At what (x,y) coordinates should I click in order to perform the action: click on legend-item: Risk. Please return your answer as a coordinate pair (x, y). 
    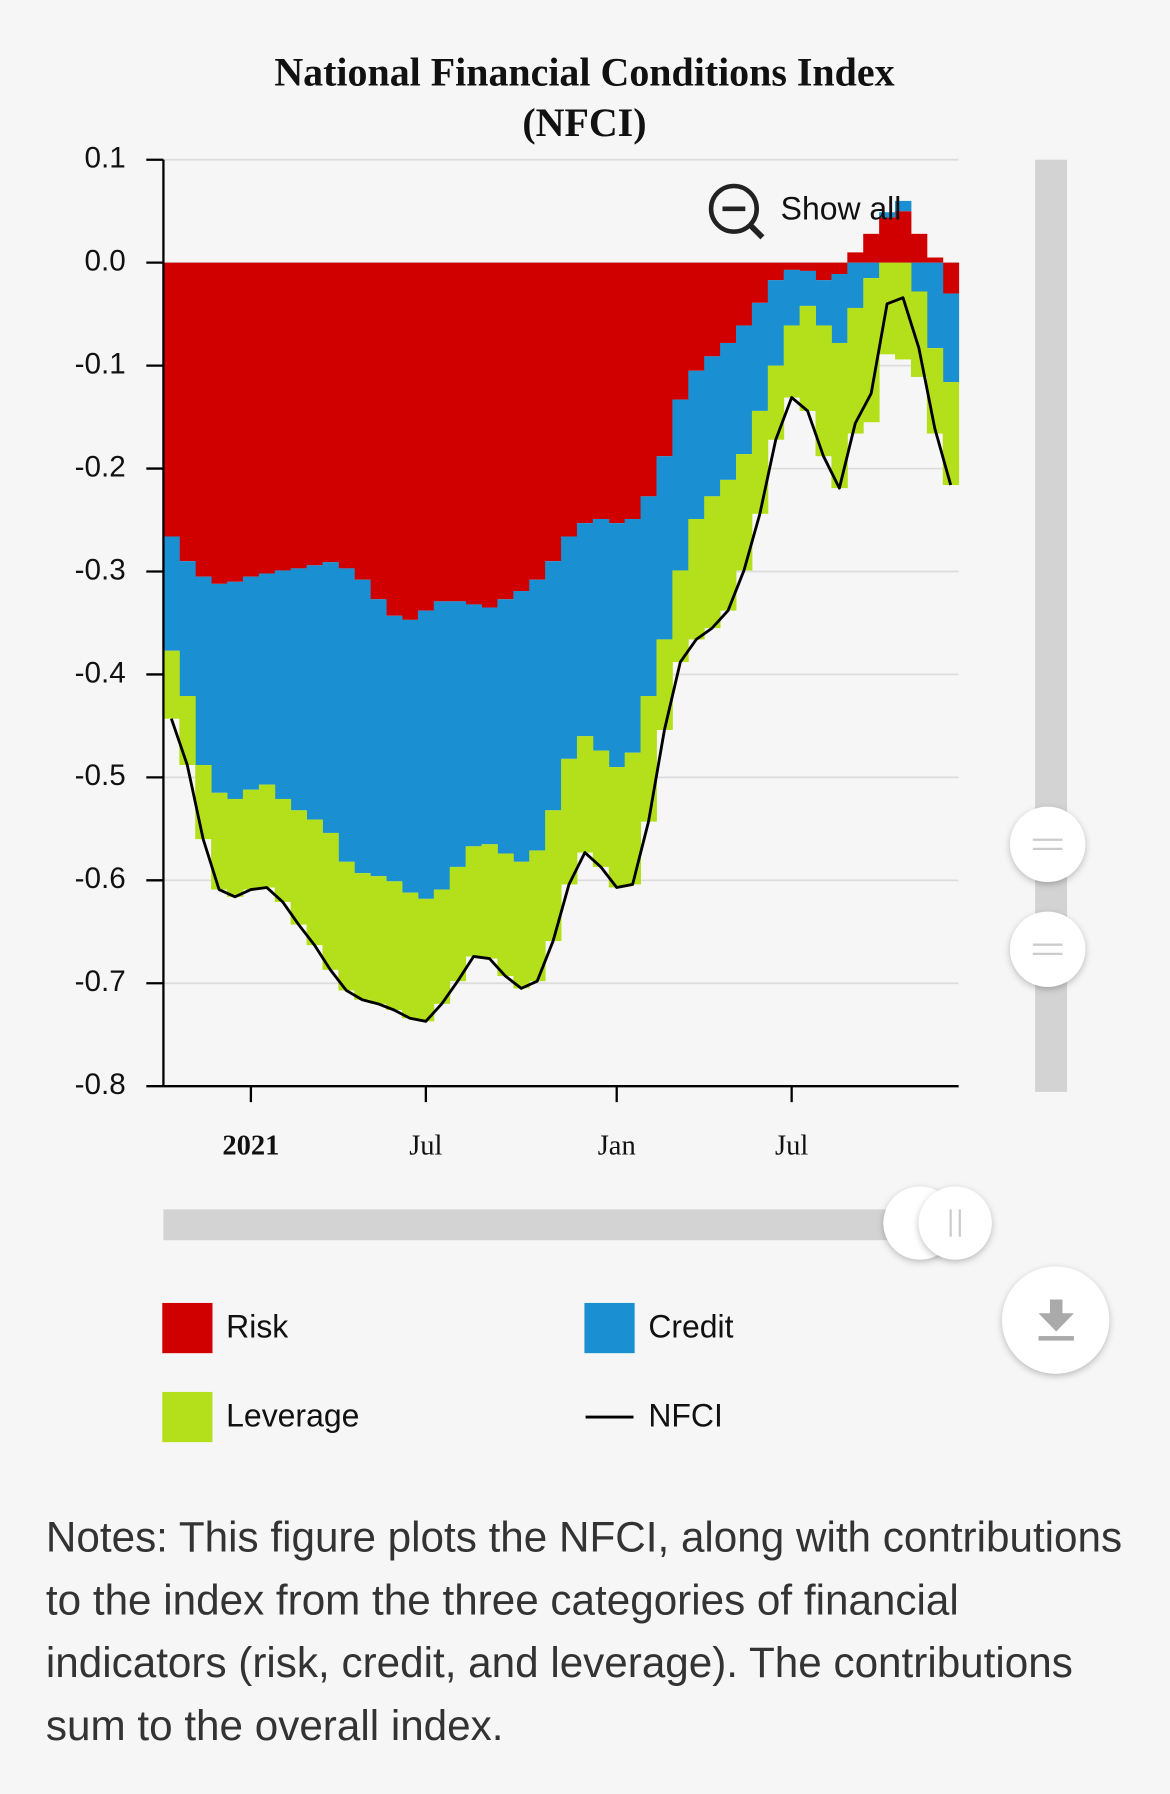
    Looking at the image, I should click on (225, 1328).